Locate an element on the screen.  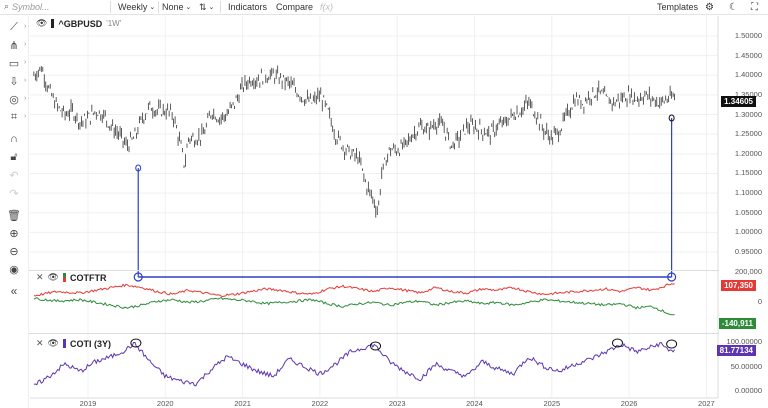
fx-button: f(x) is located at coordinates (326, 7).